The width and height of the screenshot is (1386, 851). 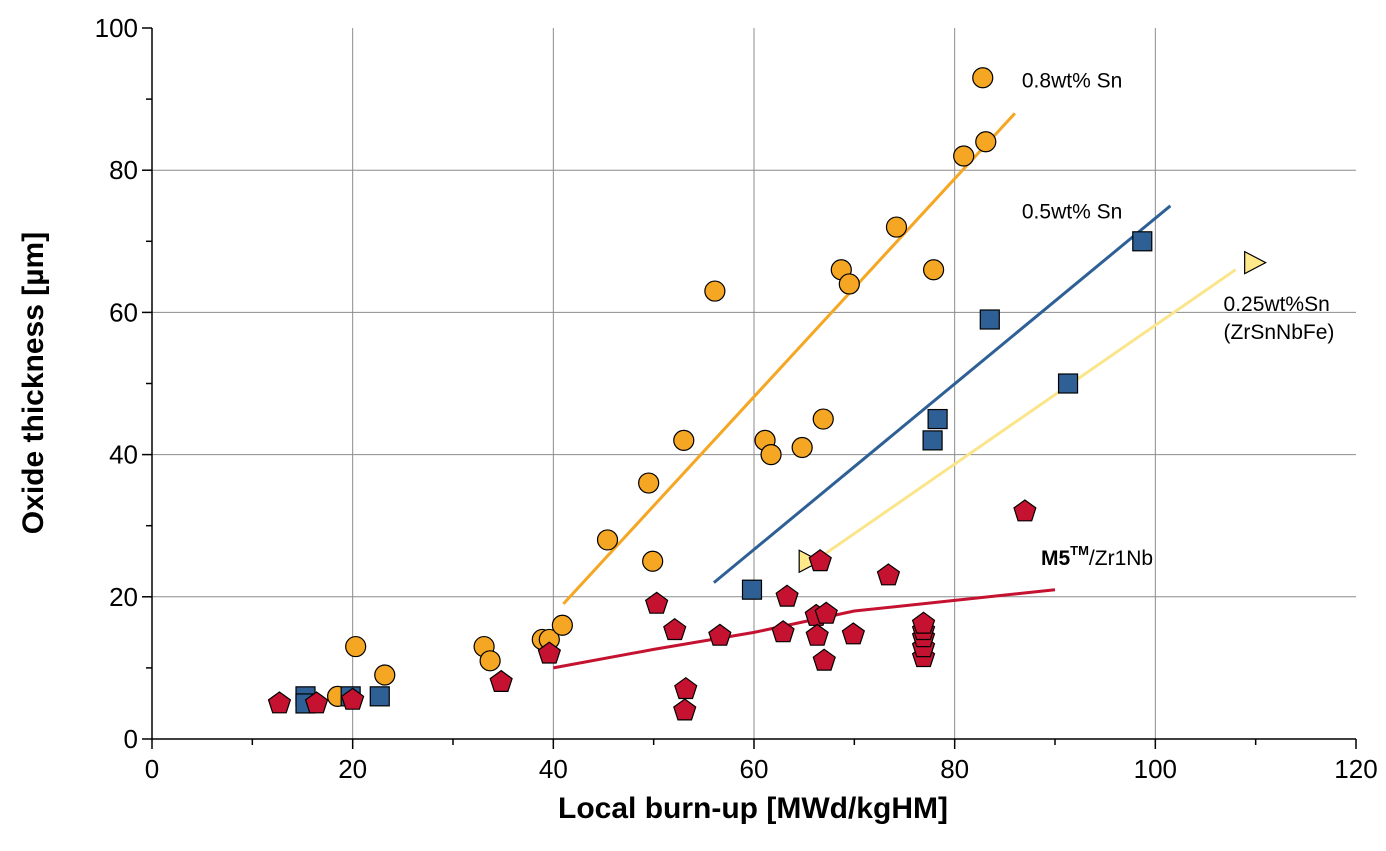 What do you see at coordinates (123, 170) in the screenshot?
I see `y-tick-label: 80` at bounding box center [123, 170].